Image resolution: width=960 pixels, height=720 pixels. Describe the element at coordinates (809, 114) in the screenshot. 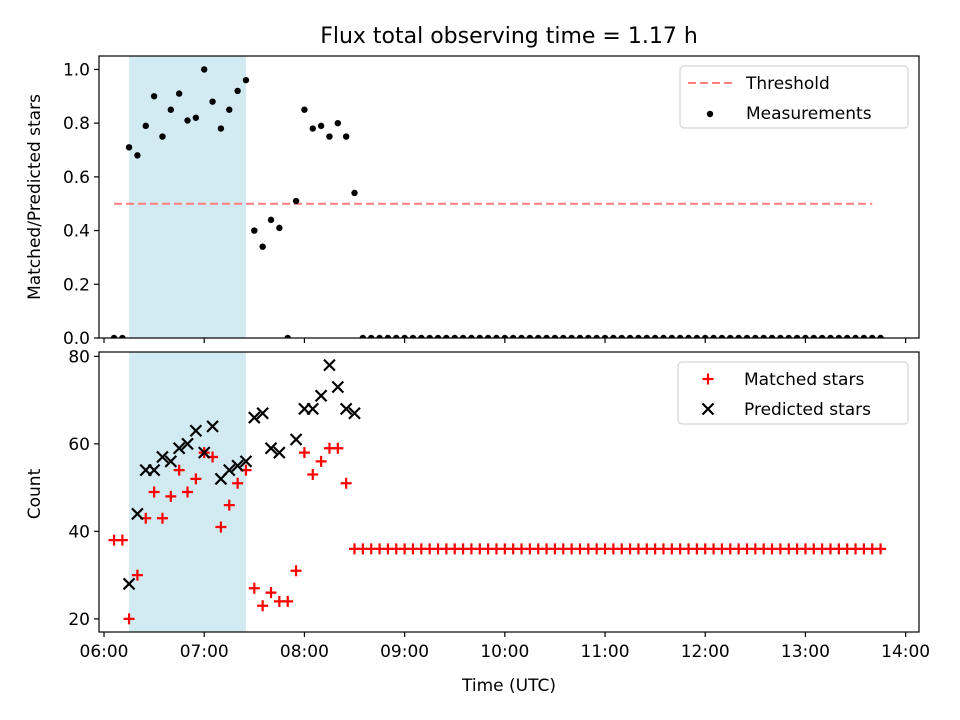

I see `legend-label: Measurements` at that location.